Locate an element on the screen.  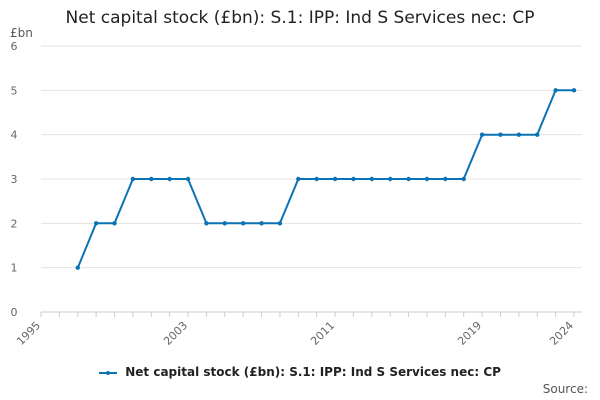
x-tick-label: 2019 is located at coordinates (469, 333).